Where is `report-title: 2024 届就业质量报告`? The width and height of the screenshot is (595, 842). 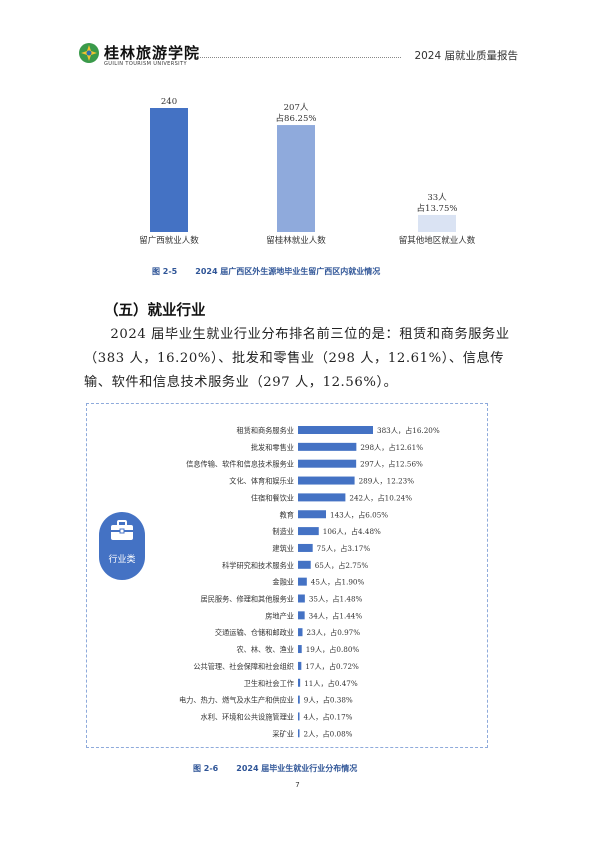
report-title: 2024 届就业质量报告 is located at coordinates (466, 56).